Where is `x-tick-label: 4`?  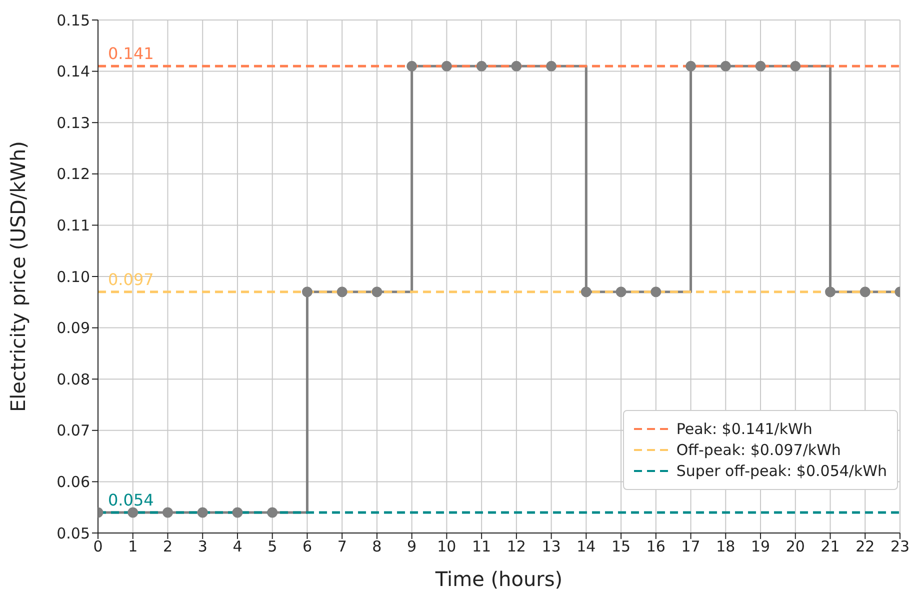 x-tick-label: 4 is located at coordinates (237, 547).